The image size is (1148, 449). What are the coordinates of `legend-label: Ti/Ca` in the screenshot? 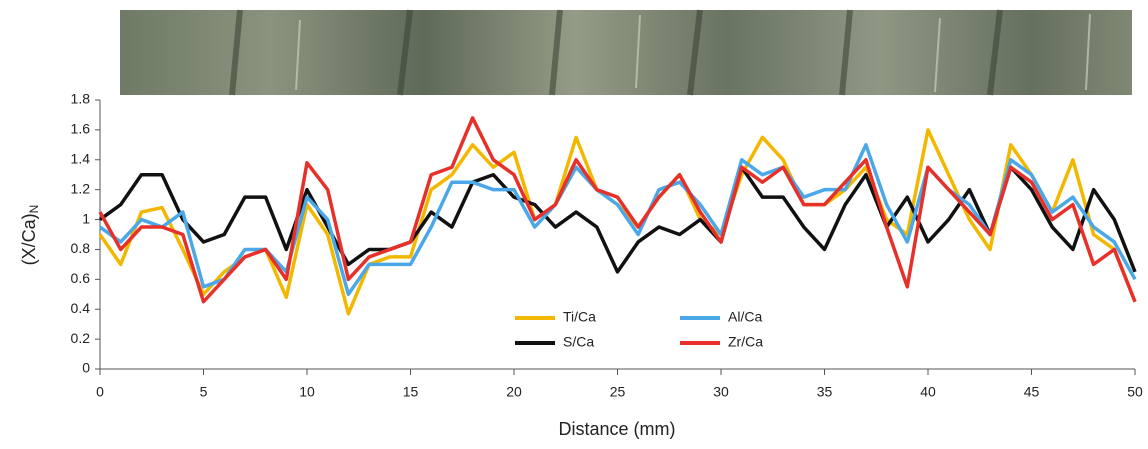 It's located at (579, 317).